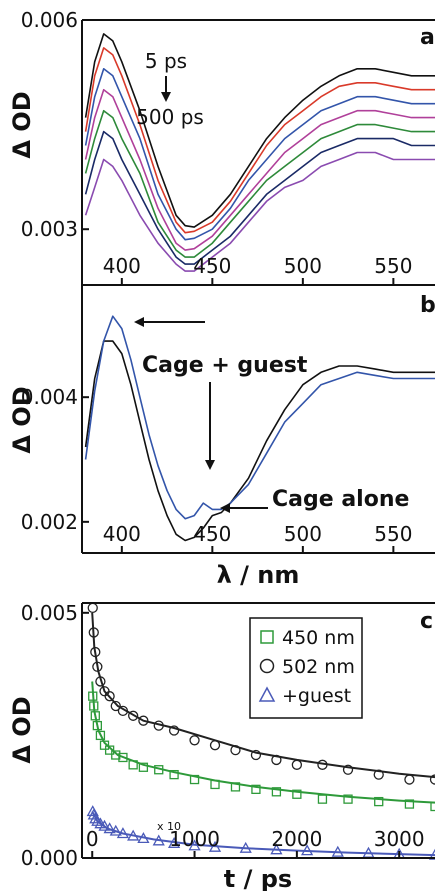 This screenshot has width=435, height=891. I want to click on panel-b-annot-cage-alone: Cage alone, so click(340, 499).